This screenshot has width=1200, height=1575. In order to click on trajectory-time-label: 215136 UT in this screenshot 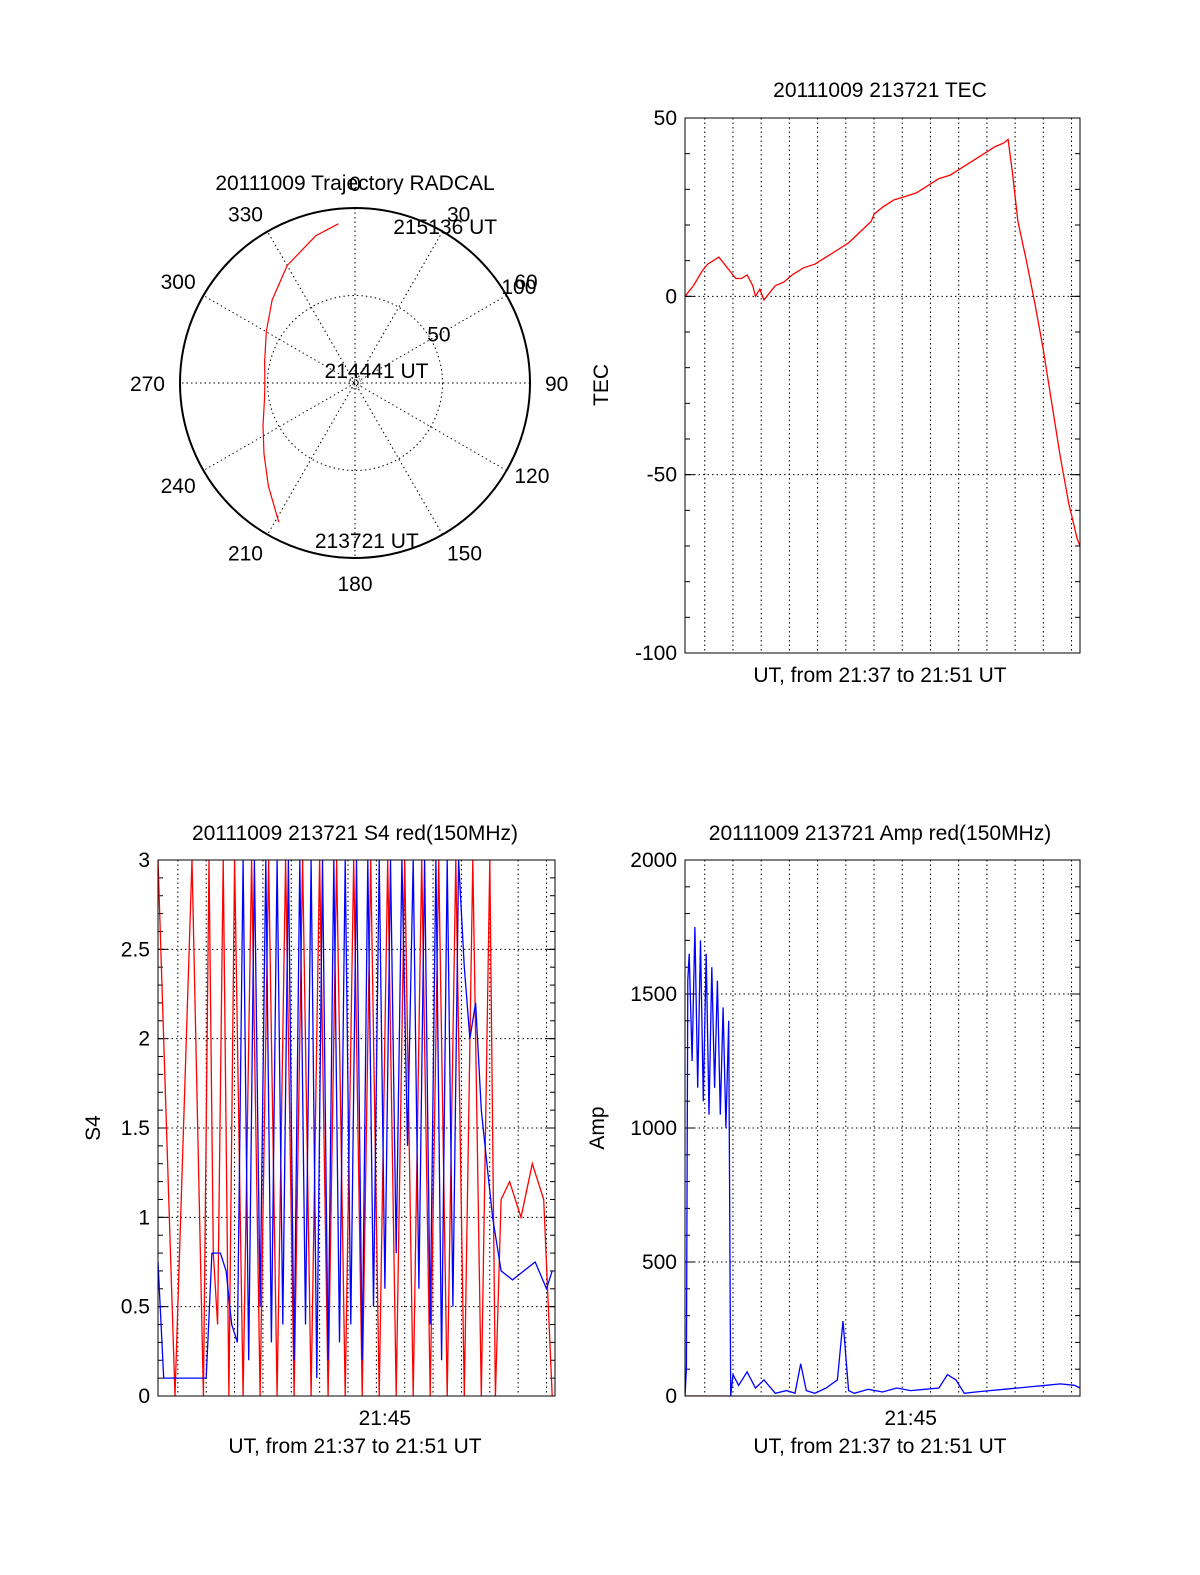, I will do `click(445, 227)`.